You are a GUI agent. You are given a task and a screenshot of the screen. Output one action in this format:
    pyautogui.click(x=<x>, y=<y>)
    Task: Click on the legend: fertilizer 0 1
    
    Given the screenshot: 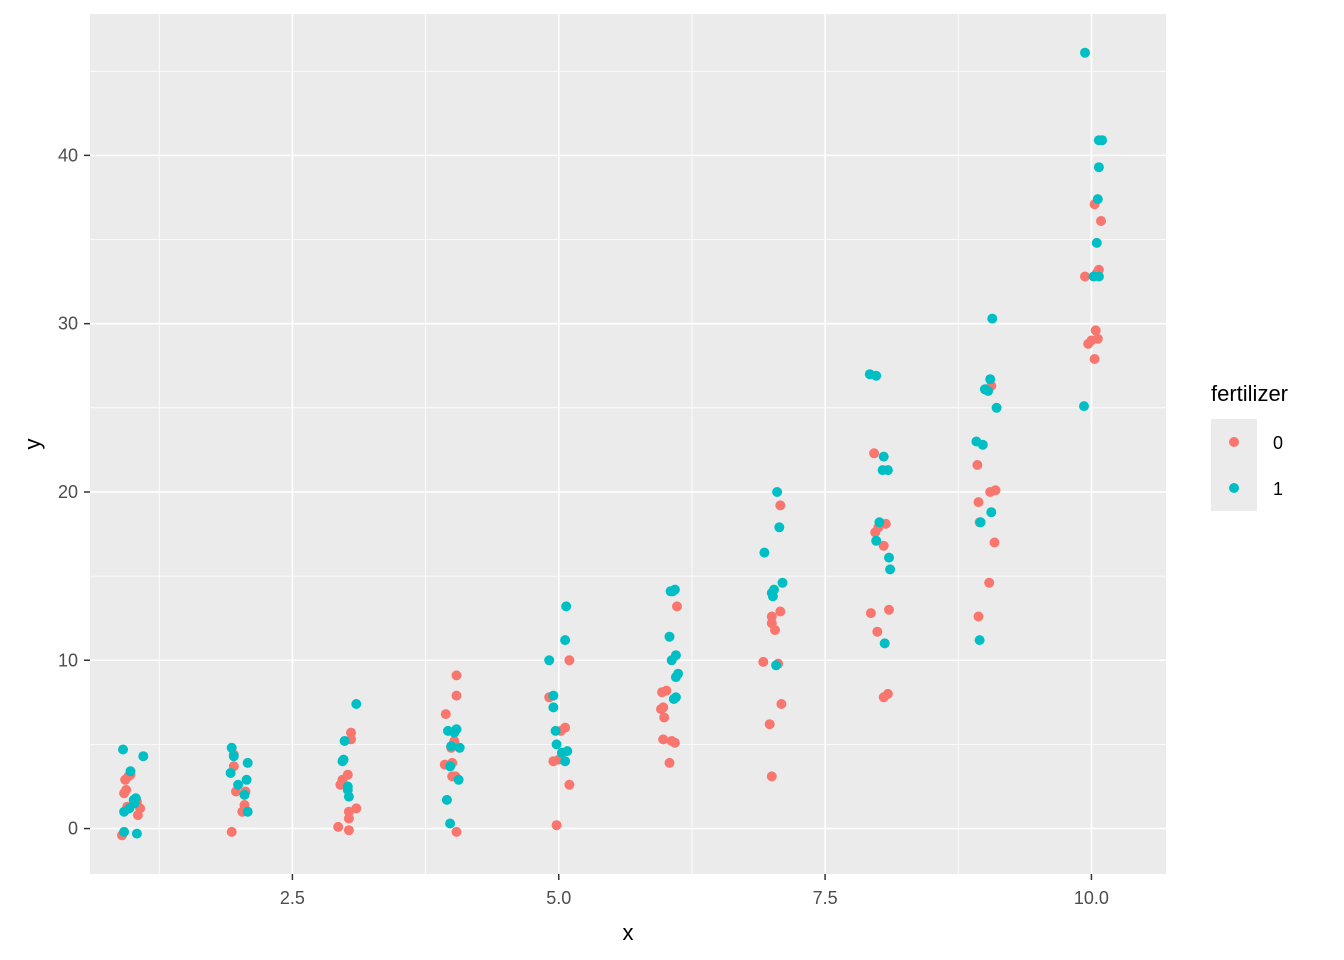 What is the action you would take?
    pyautogui.click(x=1249, y=446)
    